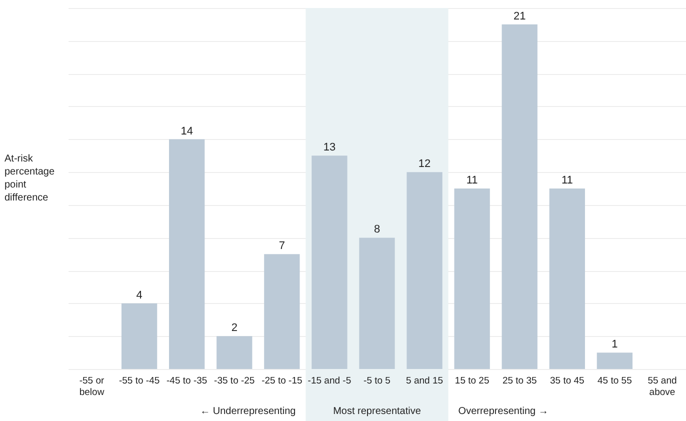 The width and height of the screenshot is (686, 421). Describe the element at coordinates (503, 411) in the screenshot. I see `text: Overrepresenting →` at that location.